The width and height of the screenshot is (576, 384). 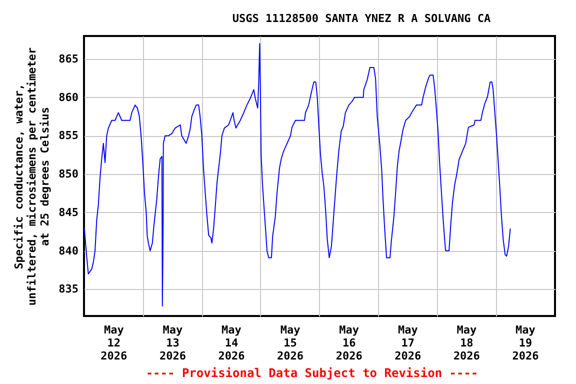 What do you see at coordinates (68, 289) in the screenshot?
I see `y-tick-label: 835` at bounding box center [68, 289].